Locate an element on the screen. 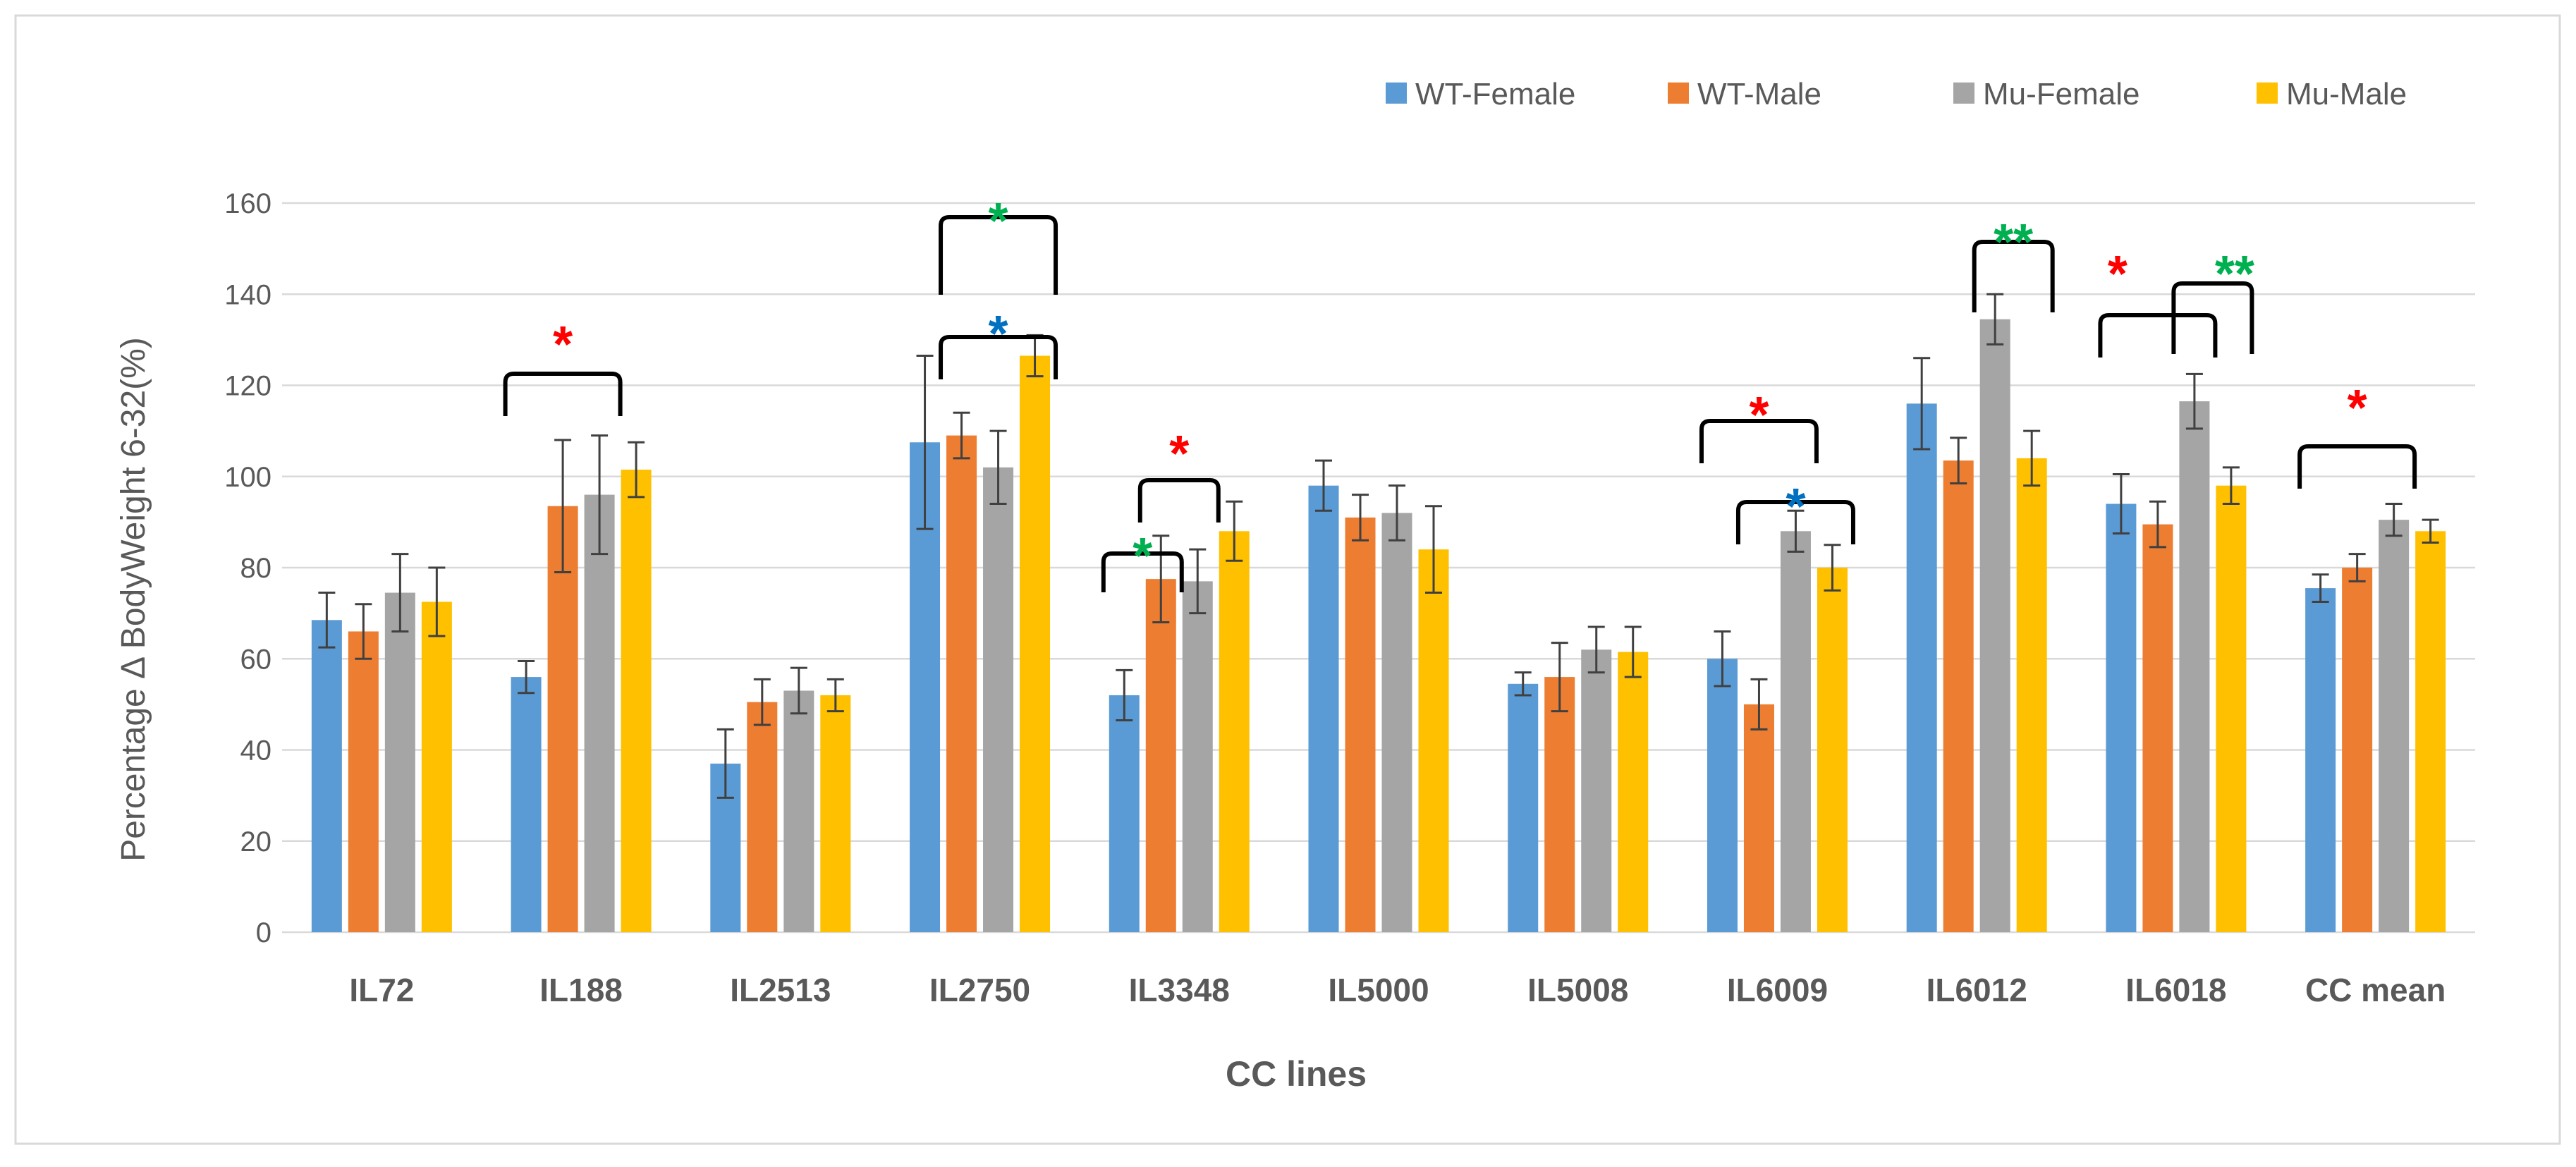 The height and width of the screenshot is (1167, 2576). x-tick-label: CC mean is located at coordinates (2376, 990).